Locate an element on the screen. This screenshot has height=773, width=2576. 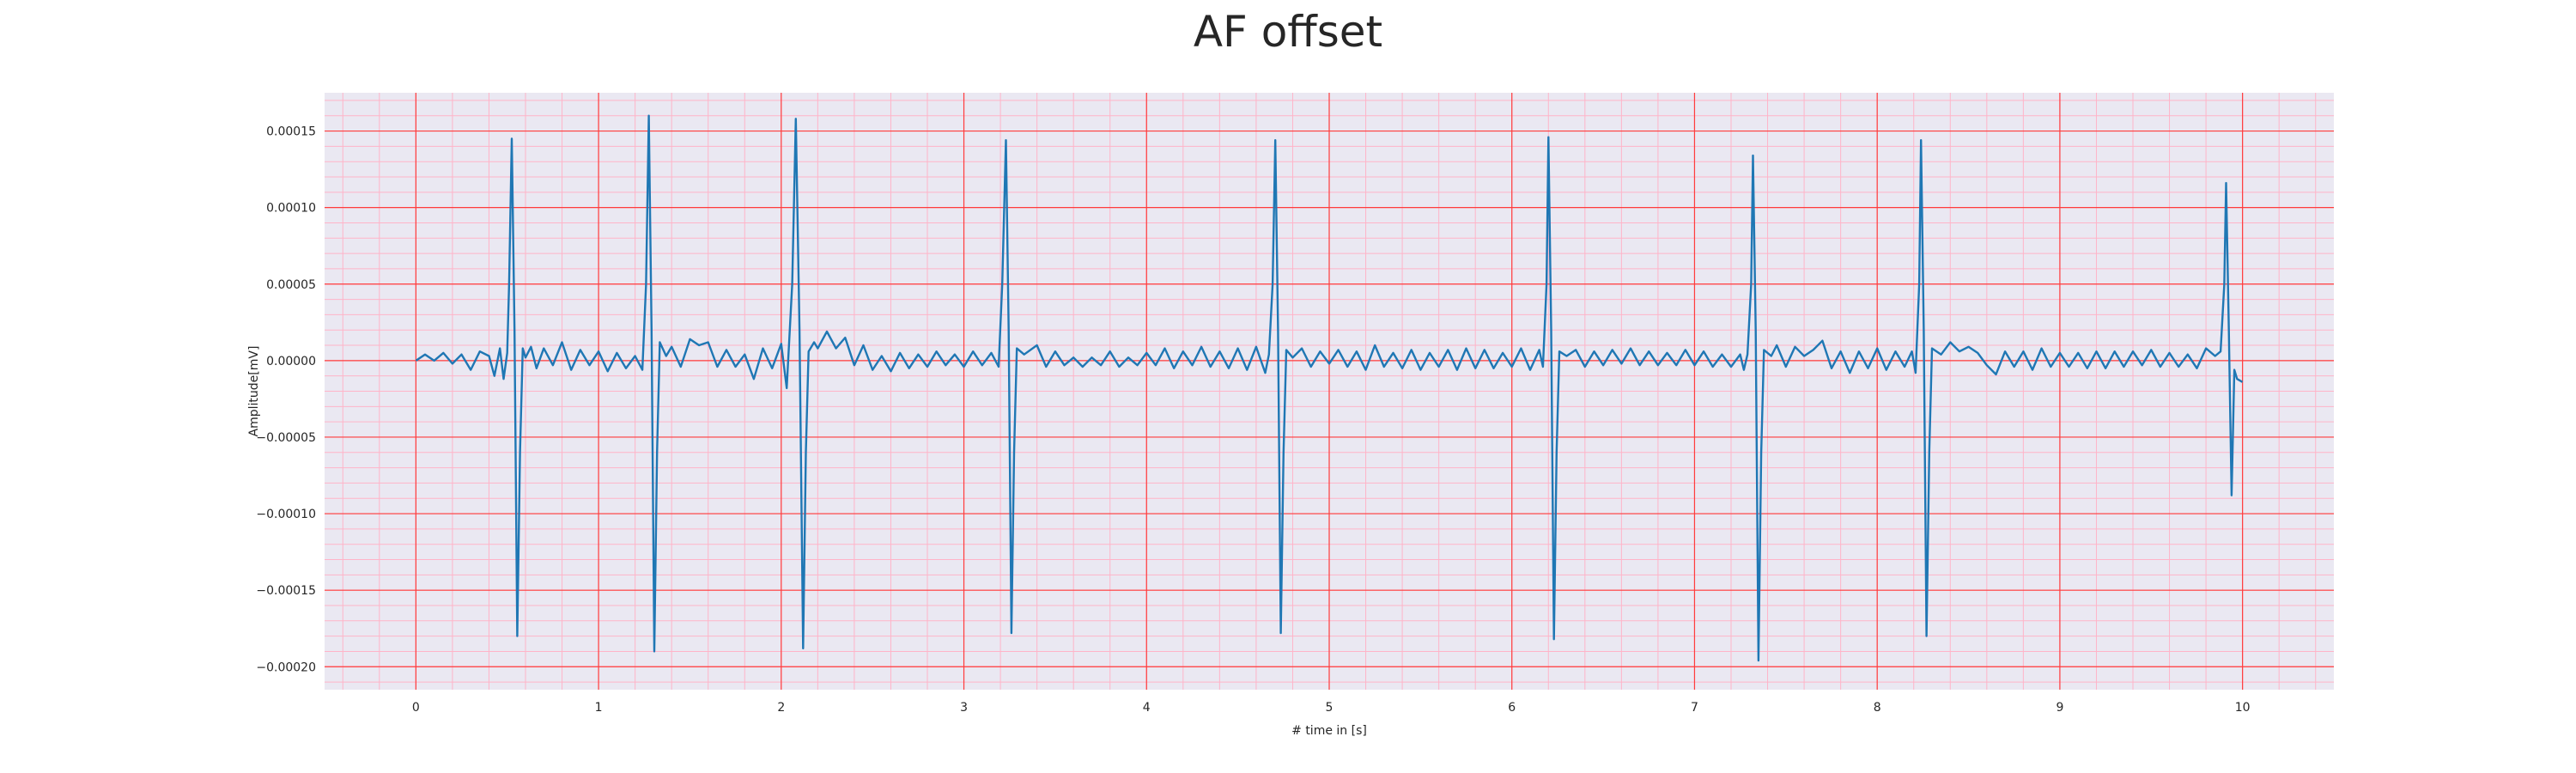
y-tick-label: −0.00015 is located at coordinates (286, 591).